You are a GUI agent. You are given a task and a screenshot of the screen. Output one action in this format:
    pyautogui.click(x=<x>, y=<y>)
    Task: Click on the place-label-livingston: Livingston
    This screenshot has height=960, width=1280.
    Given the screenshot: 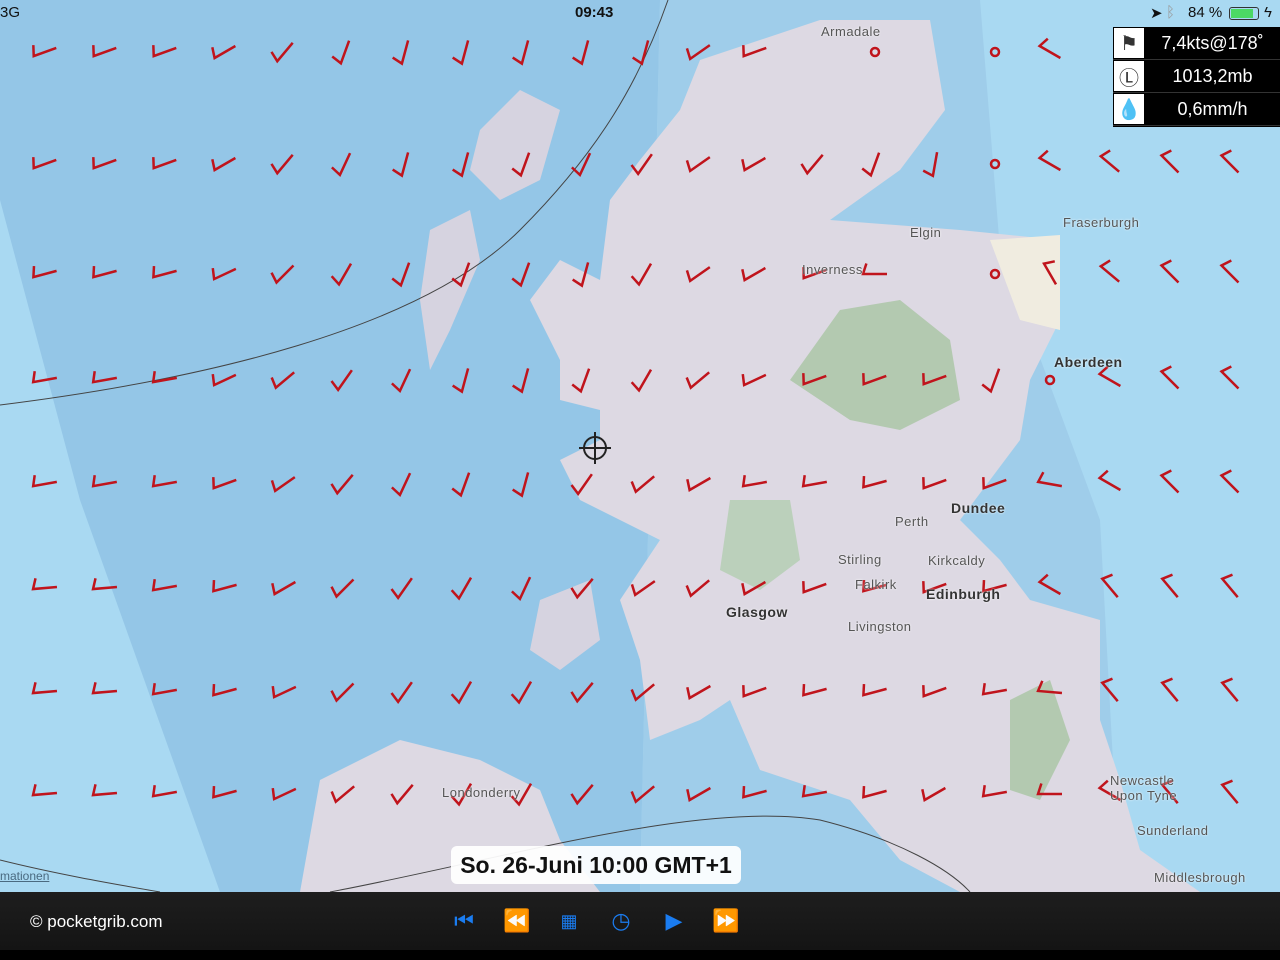 What is the action you would take?
    pyautogui.click(x=880, y=626)
    